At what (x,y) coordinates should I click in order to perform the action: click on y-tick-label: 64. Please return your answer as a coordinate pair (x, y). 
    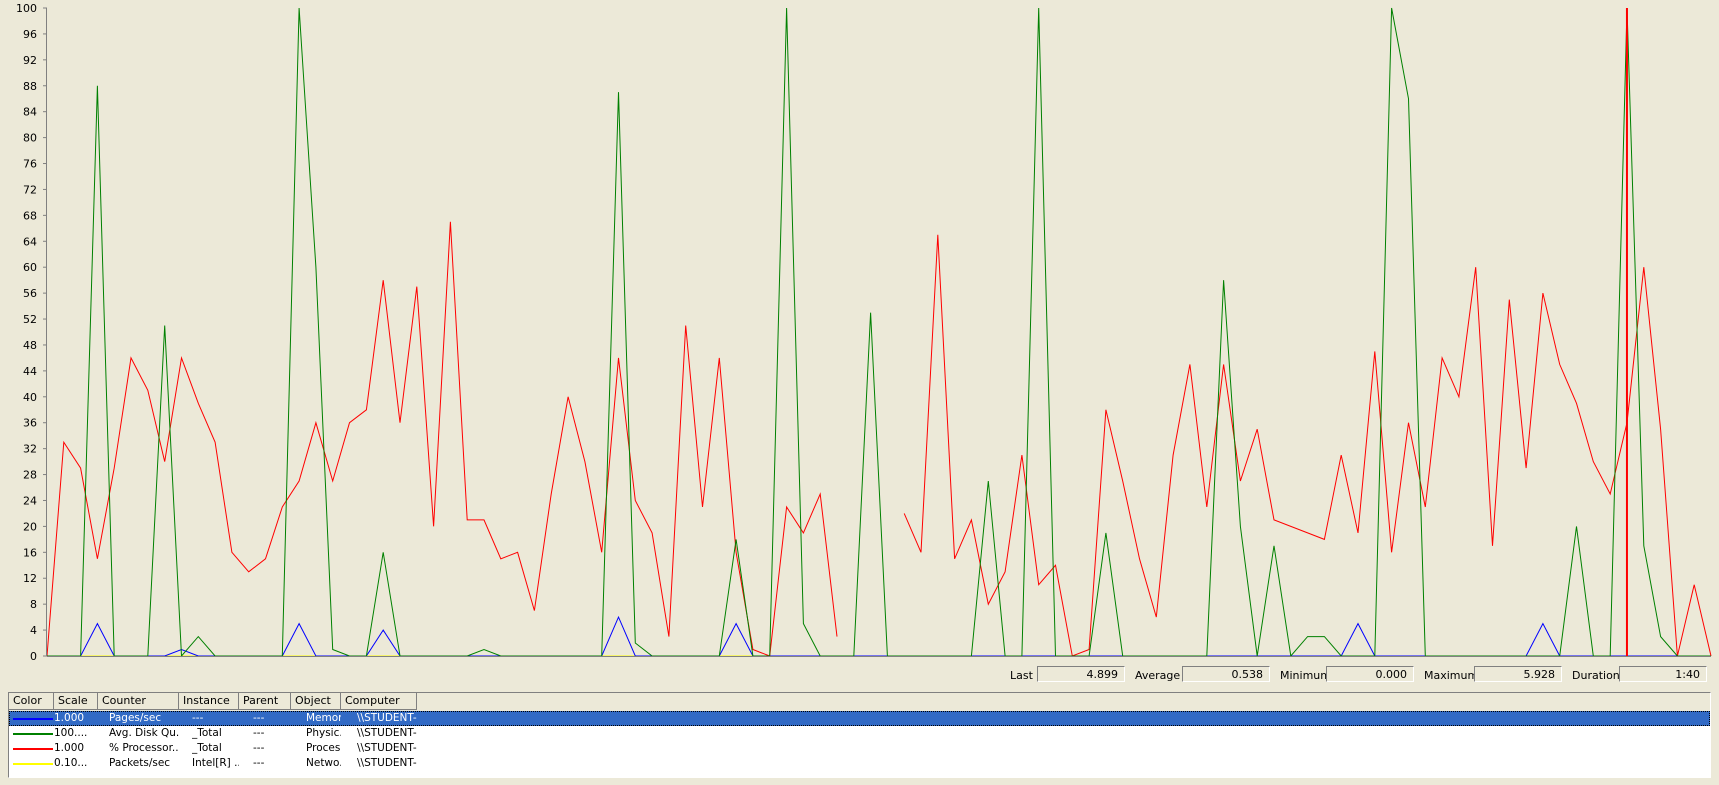
    Looking at the image, I should click on (30, 241).